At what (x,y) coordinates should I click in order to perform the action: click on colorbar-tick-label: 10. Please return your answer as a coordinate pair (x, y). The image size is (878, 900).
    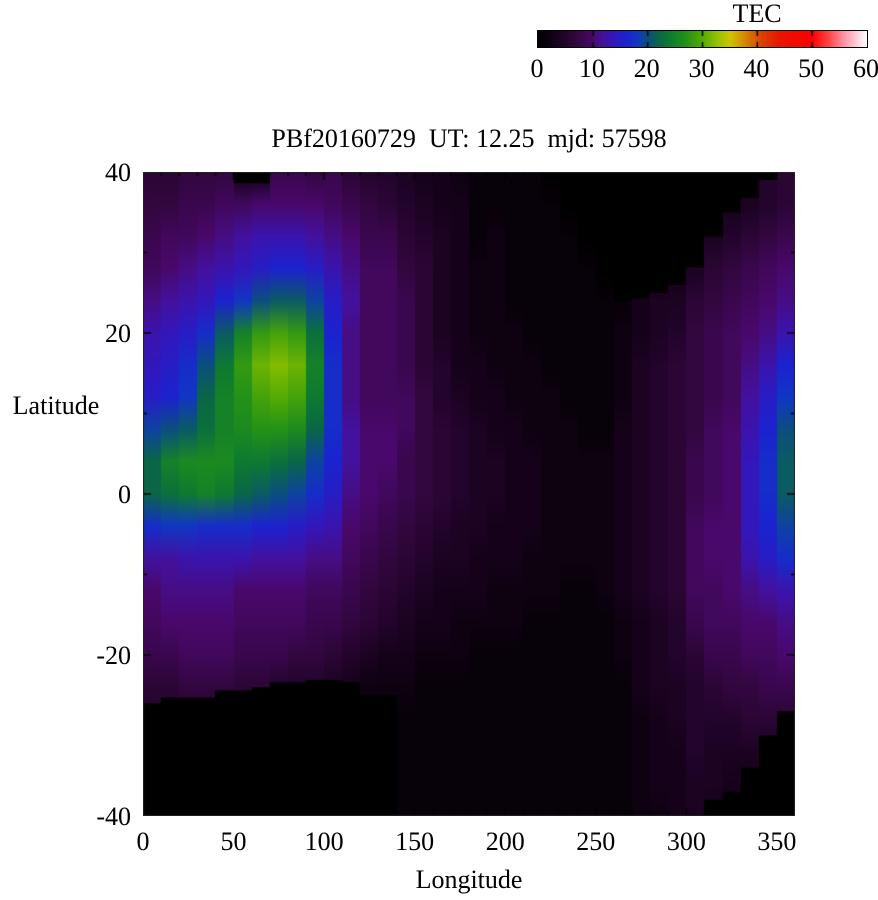
    Looking at the image, I should click on (591, 68).